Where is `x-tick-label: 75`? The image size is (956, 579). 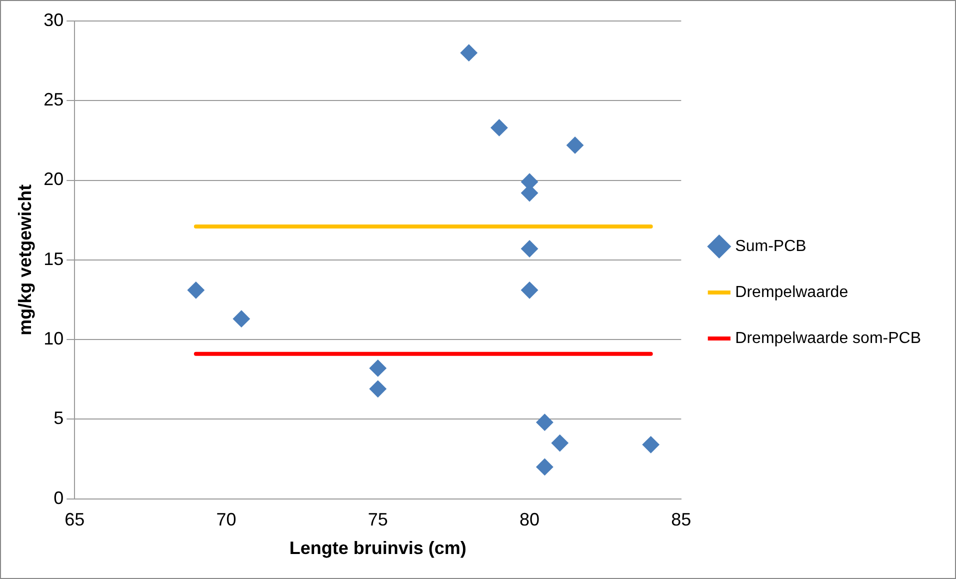
x-tick-label: 75 is located at coordinates (378, 520).